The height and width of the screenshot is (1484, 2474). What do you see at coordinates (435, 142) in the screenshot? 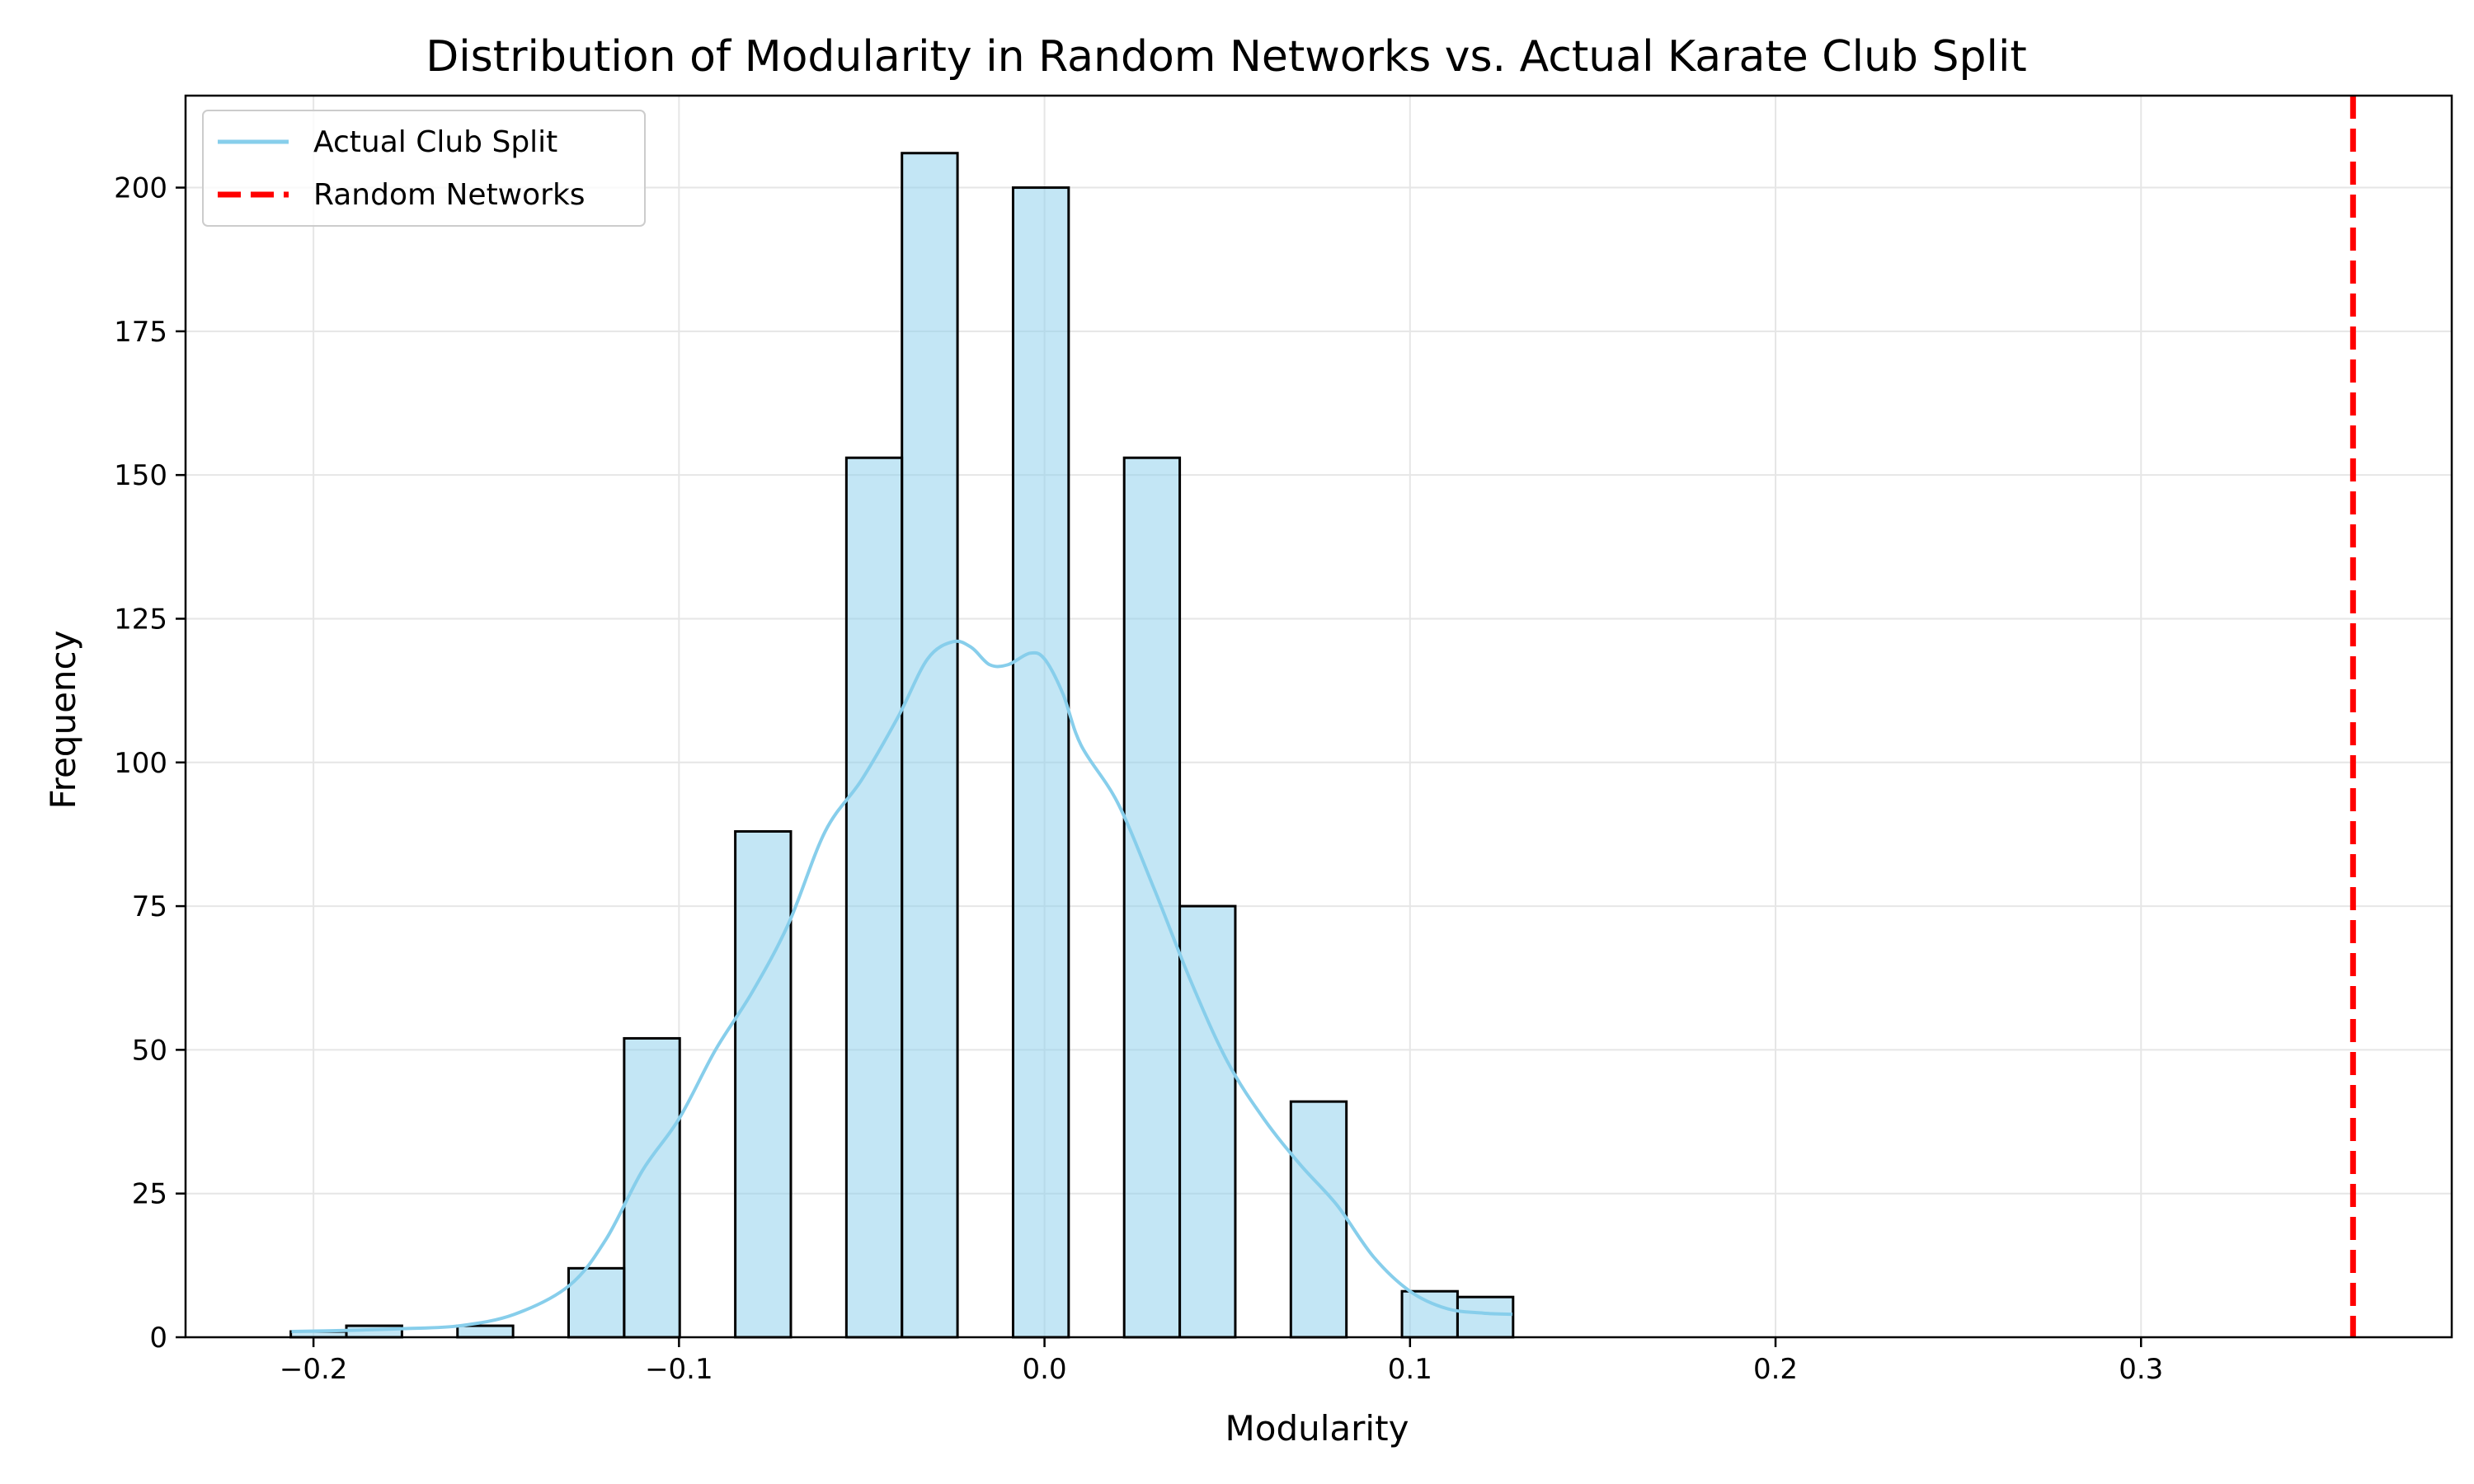
I see `legend-label-kde: Actual Club Split` at bounding box center [435, 142].